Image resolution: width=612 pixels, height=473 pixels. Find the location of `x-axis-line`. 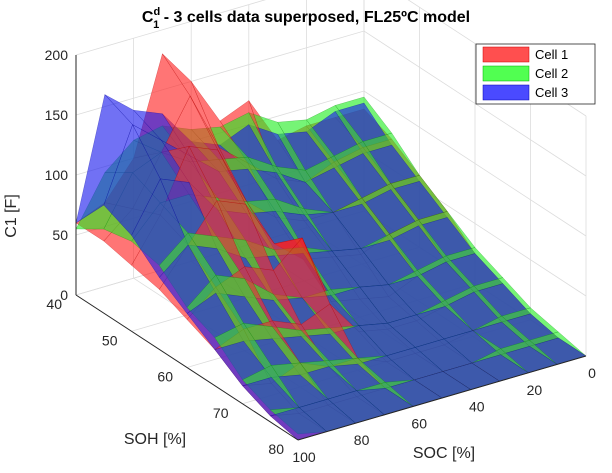

x-axis-line is located at coordinates (442, 398).